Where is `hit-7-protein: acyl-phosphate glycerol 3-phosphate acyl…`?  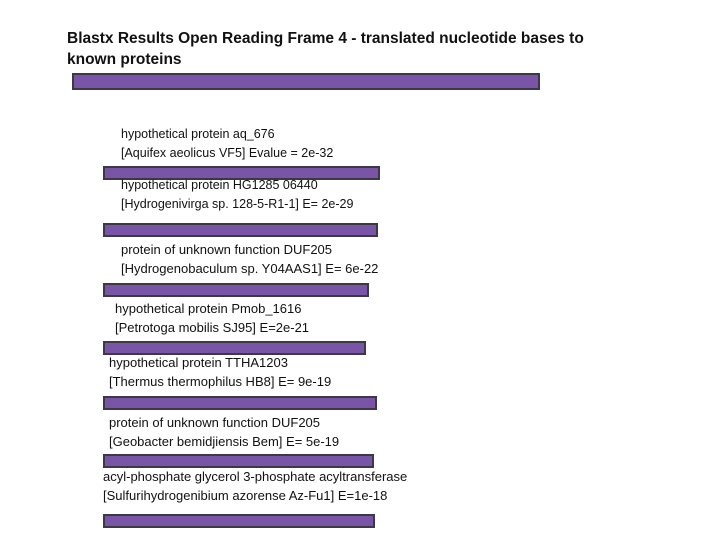 hit-7-protein: acyl-phosphate glycerol 3-phosphate acyl… is located at coordinates (255, 476).